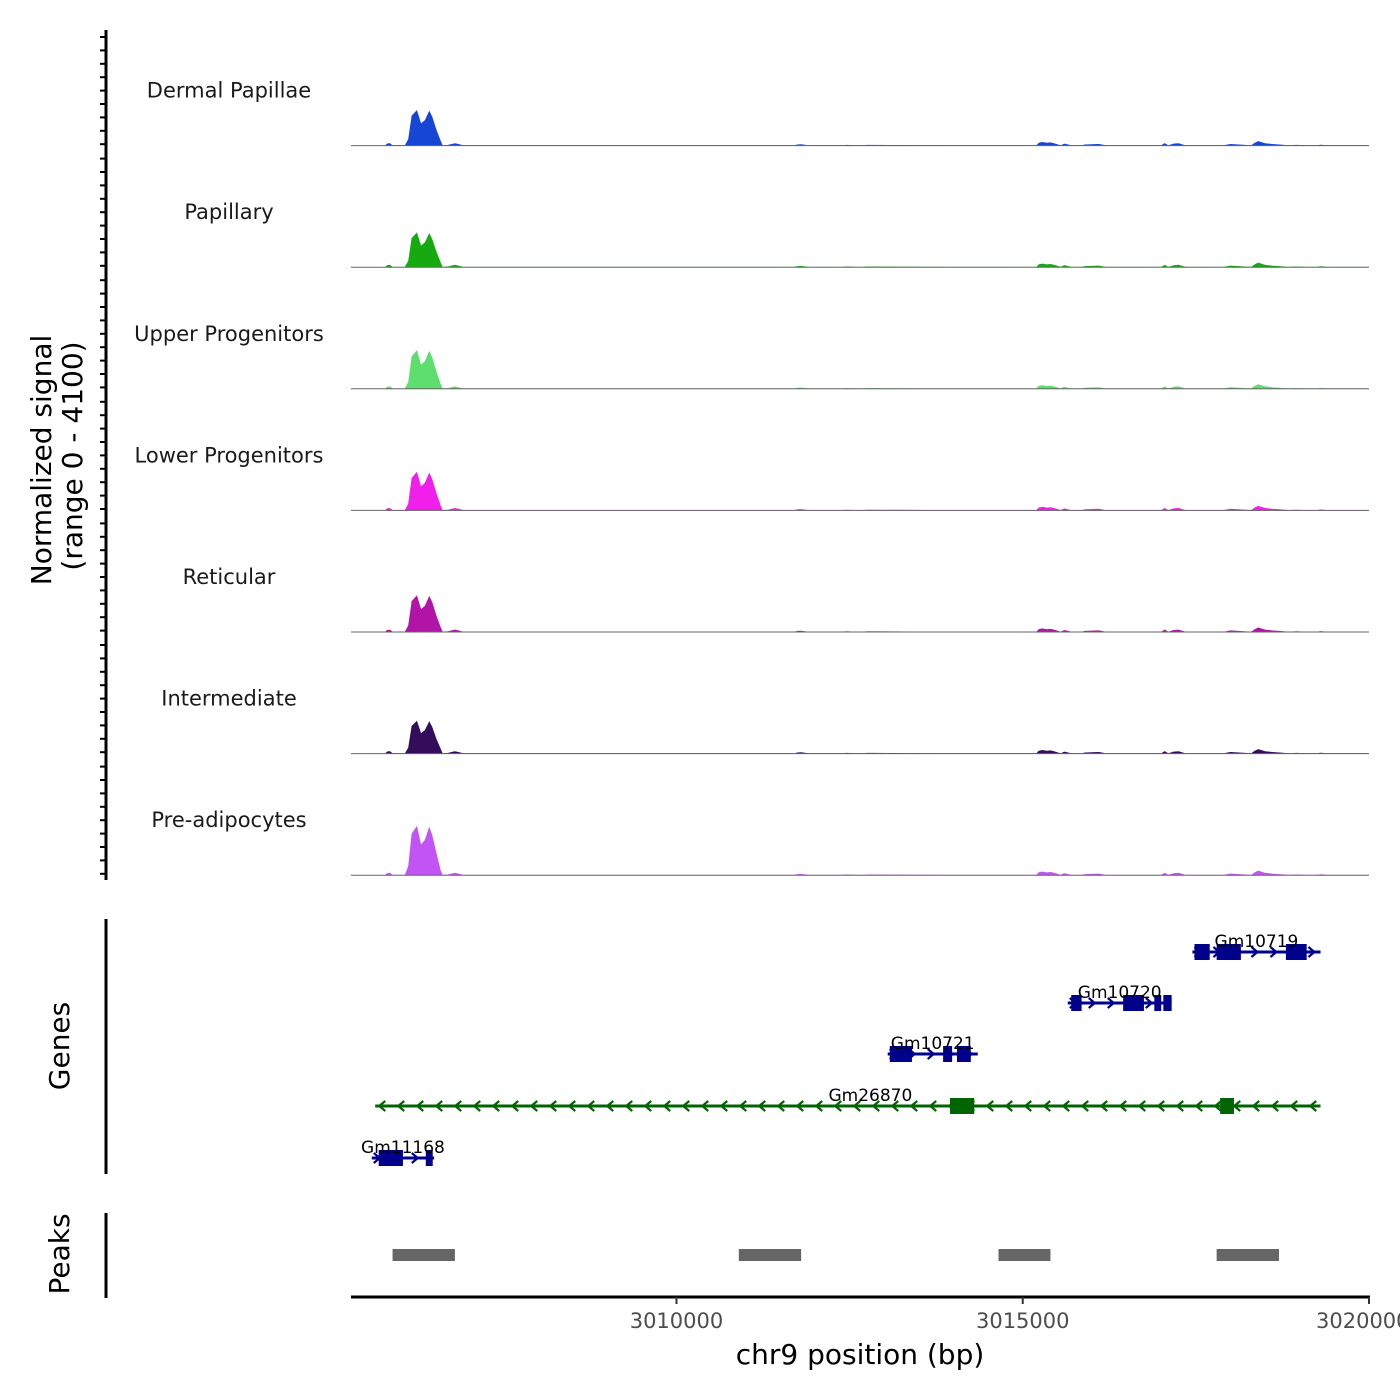  I want to click on gene-label: Gm11168, so click(403, 1148).